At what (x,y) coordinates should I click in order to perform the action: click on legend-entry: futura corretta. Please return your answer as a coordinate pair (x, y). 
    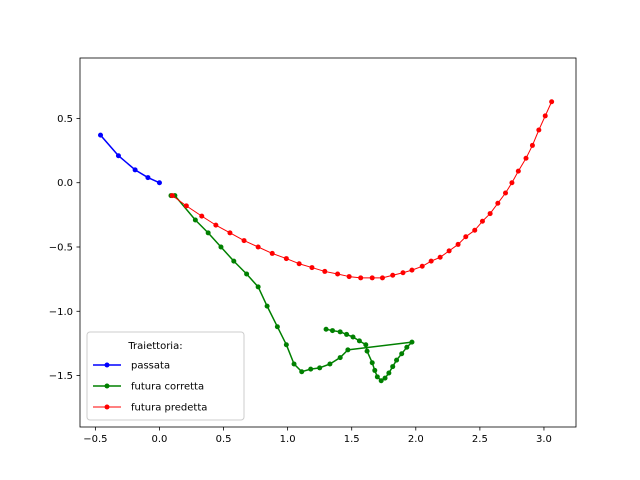
    Looking at the image, I should click on (148, 387).